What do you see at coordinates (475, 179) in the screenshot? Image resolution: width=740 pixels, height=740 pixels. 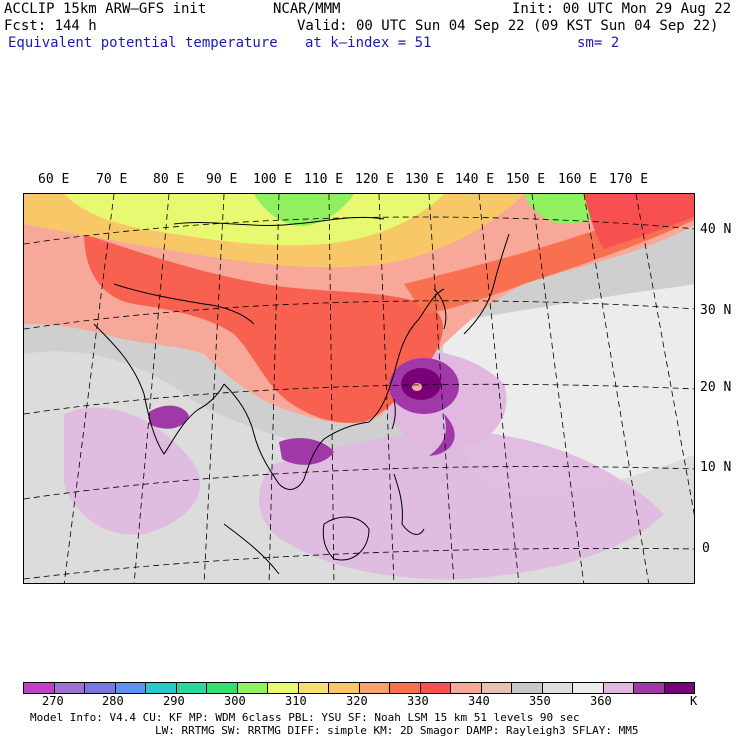 I see `lon-label-140e: 140 E` at bounding box center [475, 179].